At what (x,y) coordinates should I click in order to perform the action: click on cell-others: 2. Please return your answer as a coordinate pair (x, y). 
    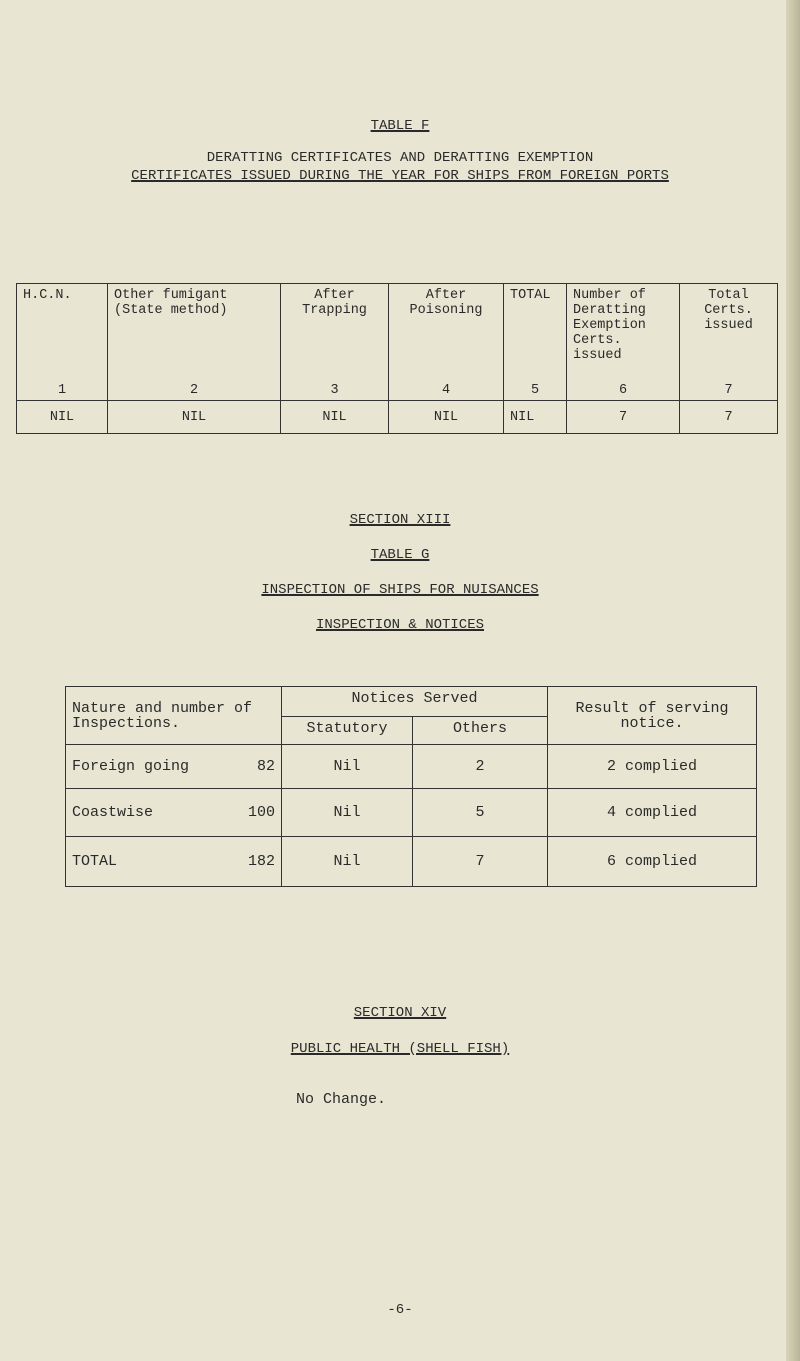
    Looking at the image, I should click on (480, 766).